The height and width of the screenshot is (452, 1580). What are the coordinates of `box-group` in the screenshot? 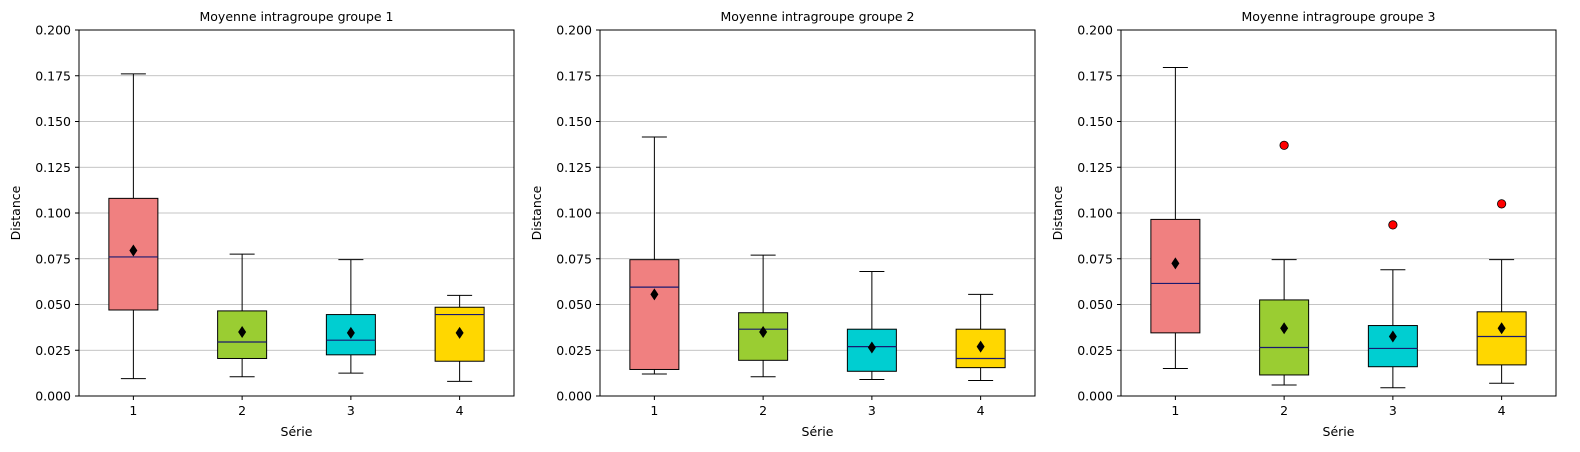 It's located at (817, 258).